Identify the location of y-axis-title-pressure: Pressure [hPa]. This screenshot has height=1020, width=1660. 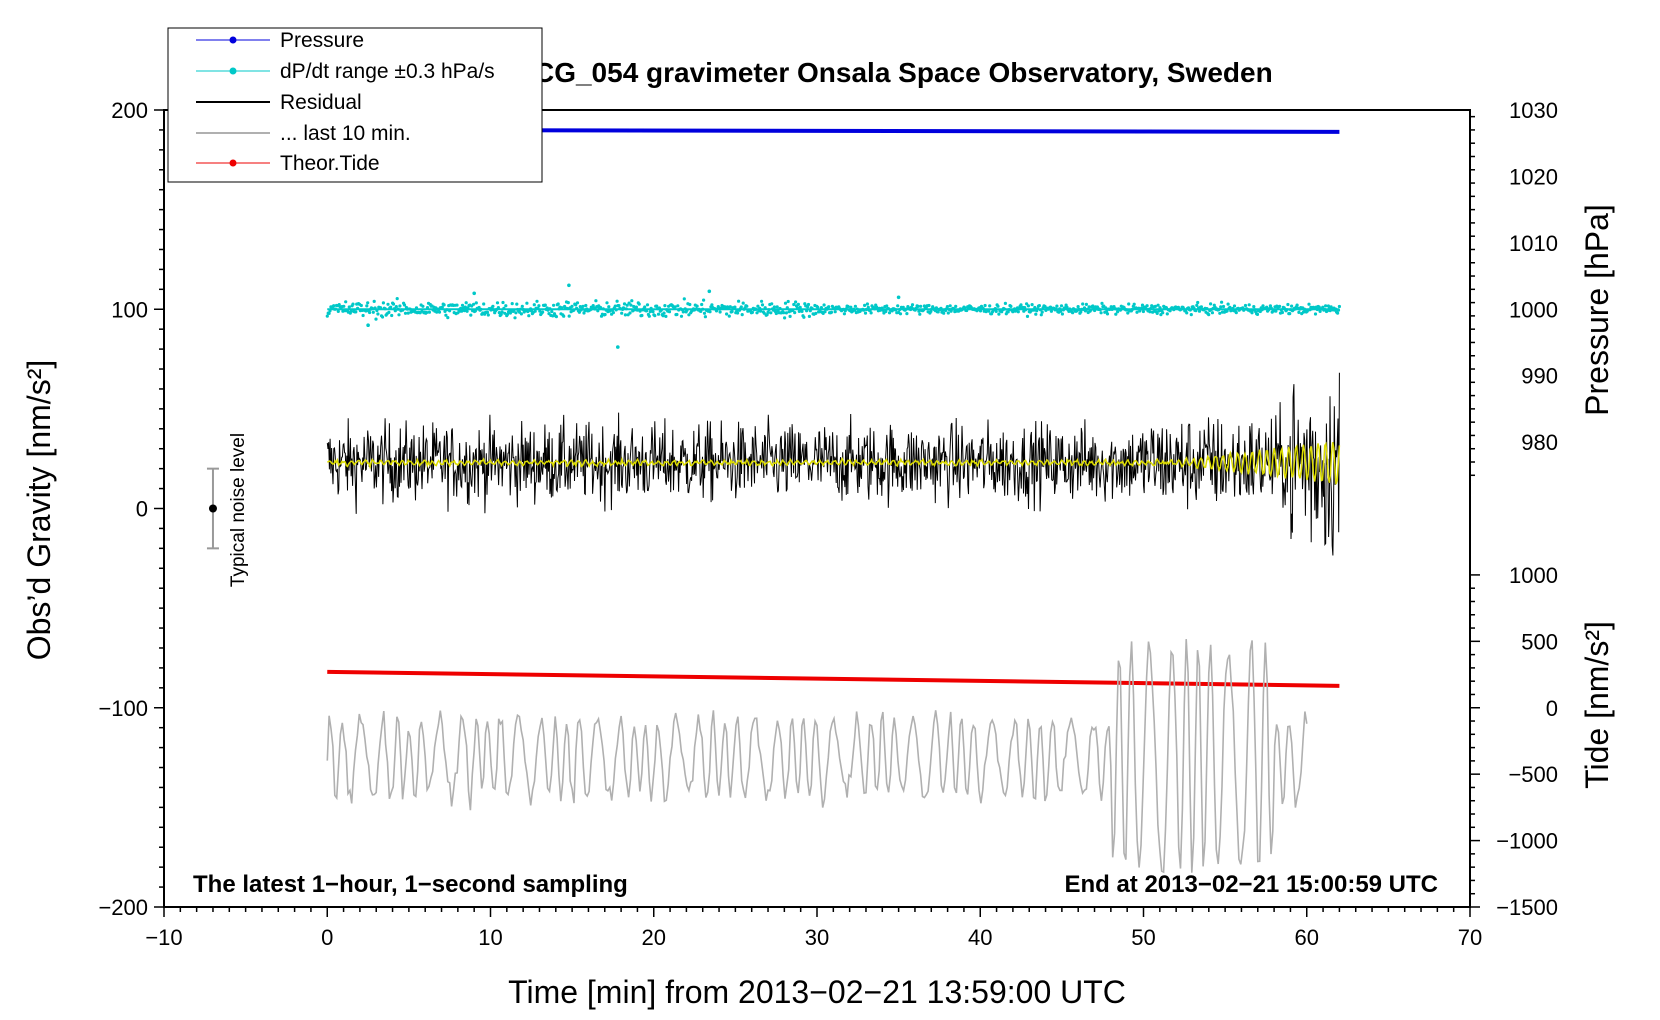
(1597, 310).